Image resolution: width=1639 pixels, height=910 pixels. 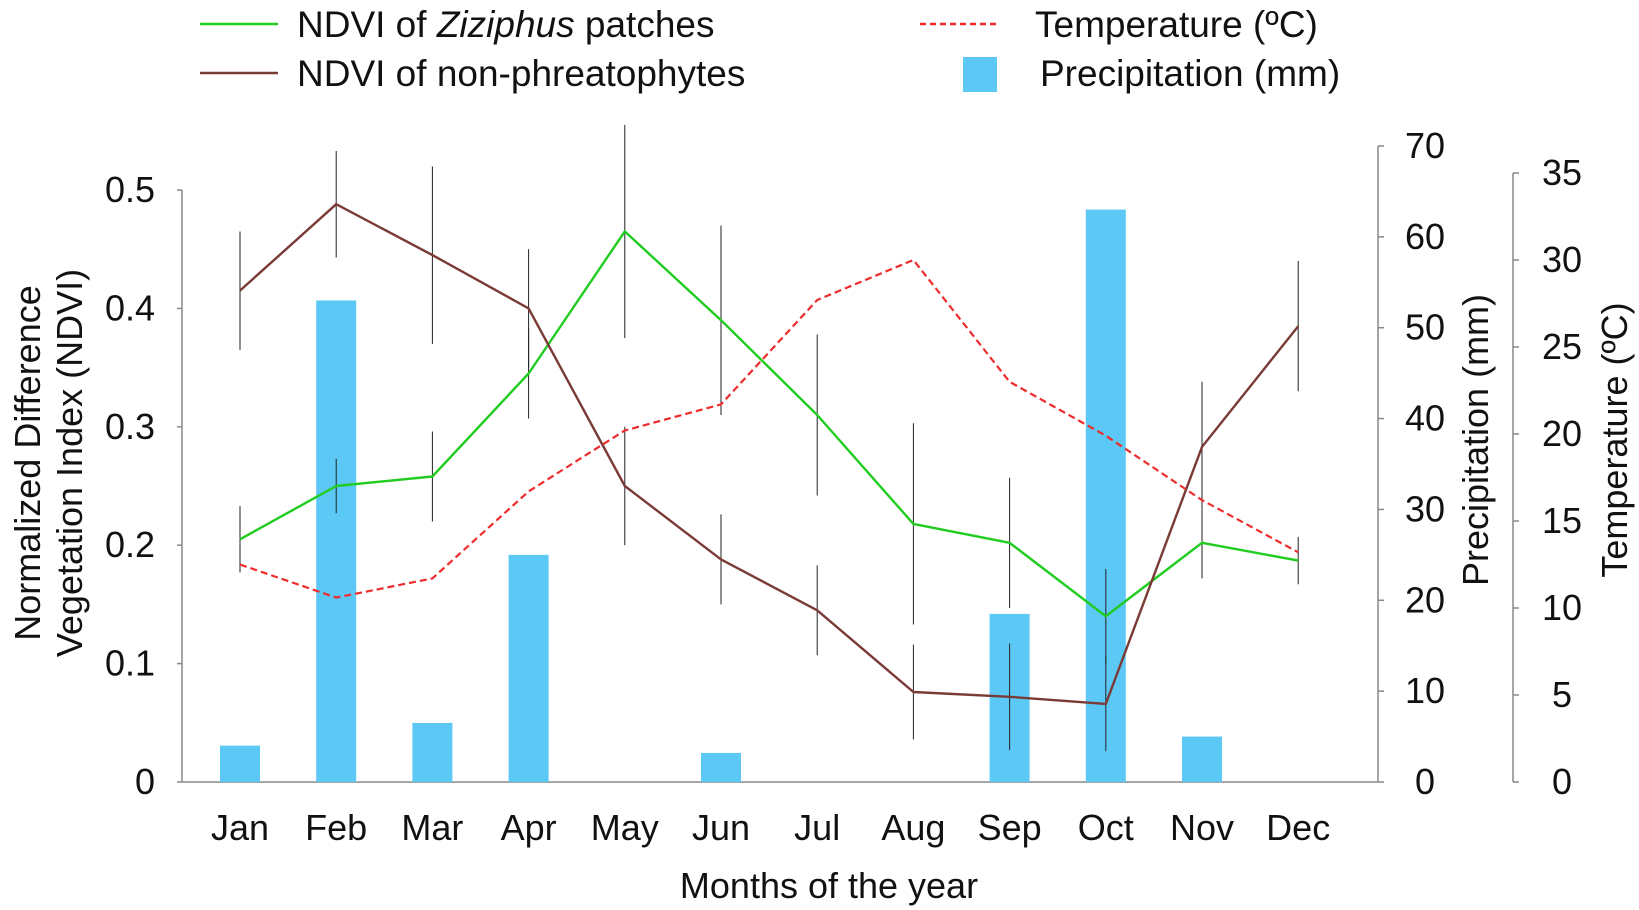 What do you see at coordinates (336, 827) in the screenshot?
I see `x-tick-label-feb: Feb` at bounding box center [336, 827].